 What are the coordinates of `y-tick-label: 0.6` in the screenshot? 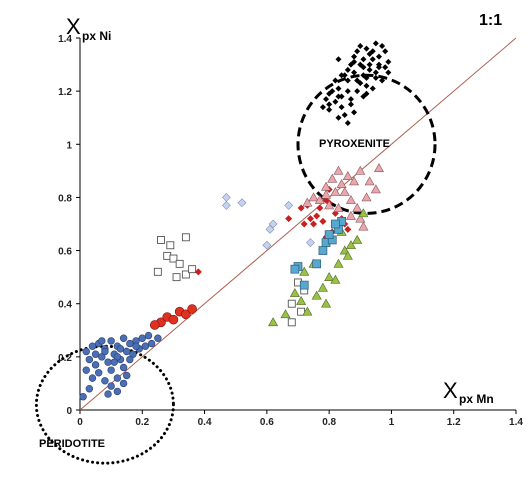 It's located at (65, 252).